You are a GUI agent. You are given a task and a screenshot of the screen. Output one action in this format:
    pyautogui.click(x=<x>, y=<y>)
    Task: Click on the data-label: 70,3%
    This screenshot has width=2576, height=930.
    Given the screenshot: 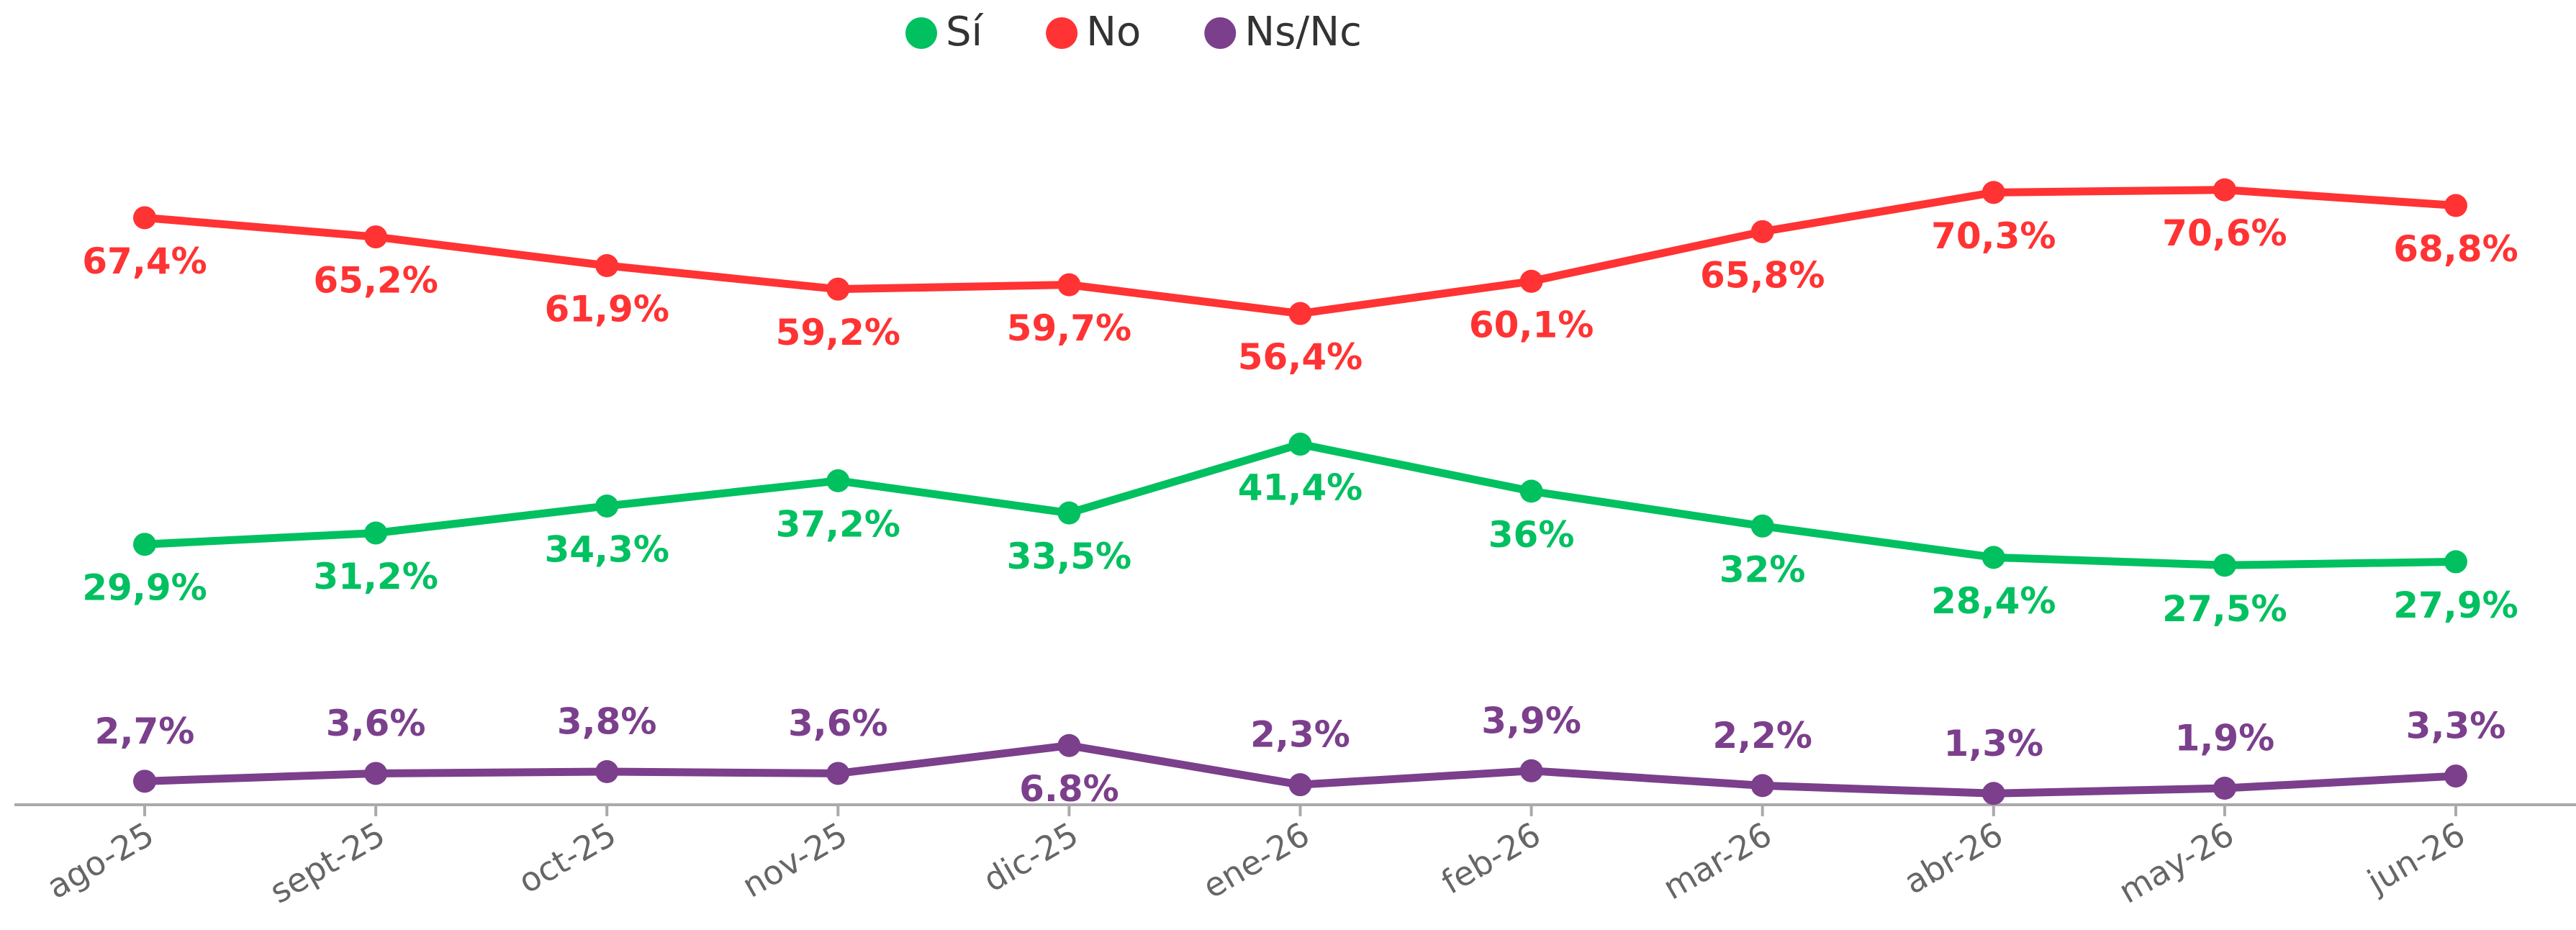 What is the action you would take?
    pyautogui.click(x=1994, y=236)
    